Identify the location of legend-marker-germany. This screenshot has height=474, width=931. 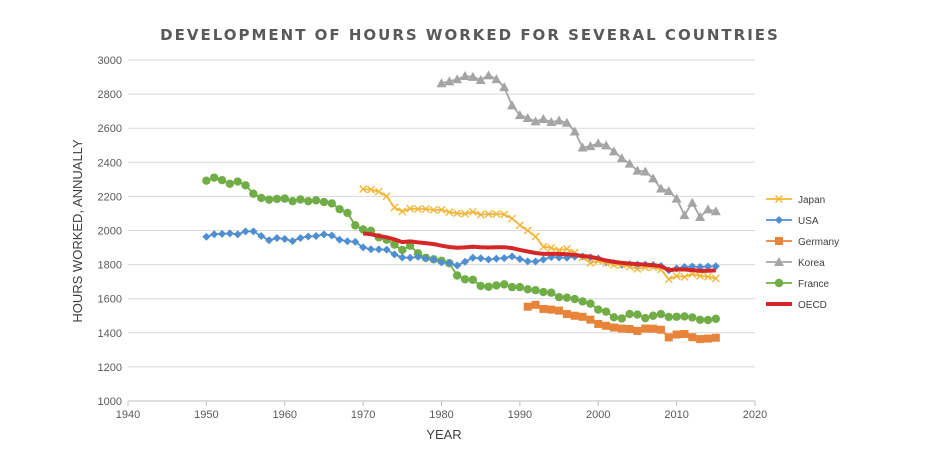
(779, 241).